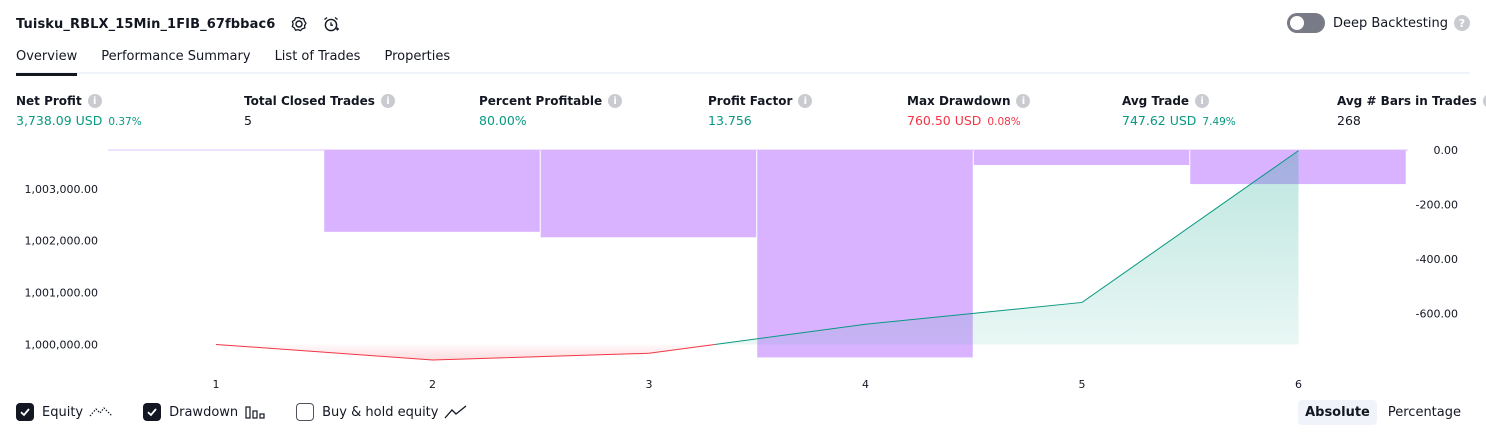 This screenshot has width=1486, height=438. Describe the element at coordinates (125, 122) in the screenshot. I see `metric-percent: 0.37%` at that location.